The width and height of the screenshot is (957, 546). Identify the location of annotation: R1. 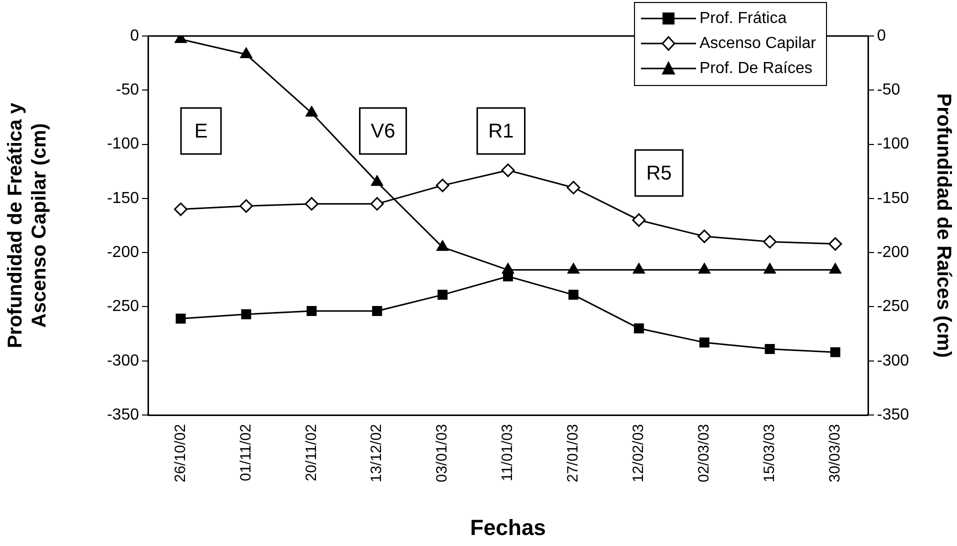
(501, 131).